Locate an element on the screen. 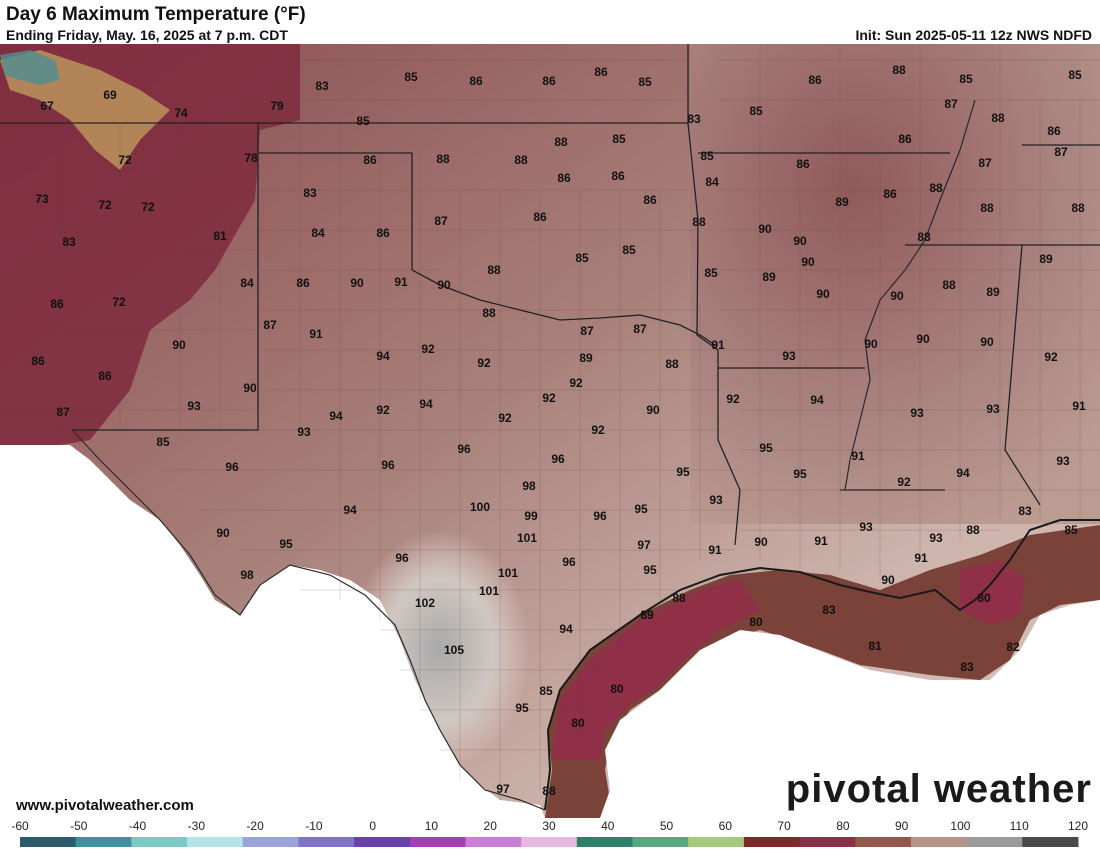  colorbar-tick-label: 60 is located at coordinates (726, 826).